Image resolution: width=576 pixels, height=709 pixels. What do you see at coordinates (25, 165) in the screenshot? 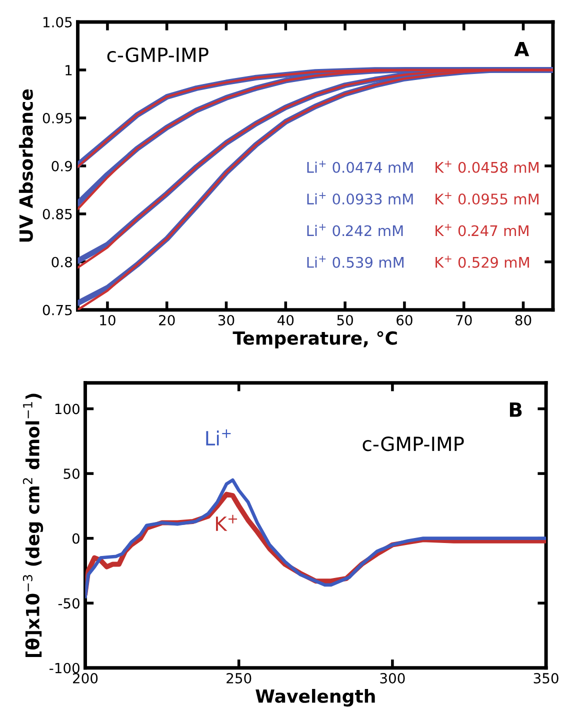
I see `y-axis-title: UV Absorbance` at bounding box center [25, 165].